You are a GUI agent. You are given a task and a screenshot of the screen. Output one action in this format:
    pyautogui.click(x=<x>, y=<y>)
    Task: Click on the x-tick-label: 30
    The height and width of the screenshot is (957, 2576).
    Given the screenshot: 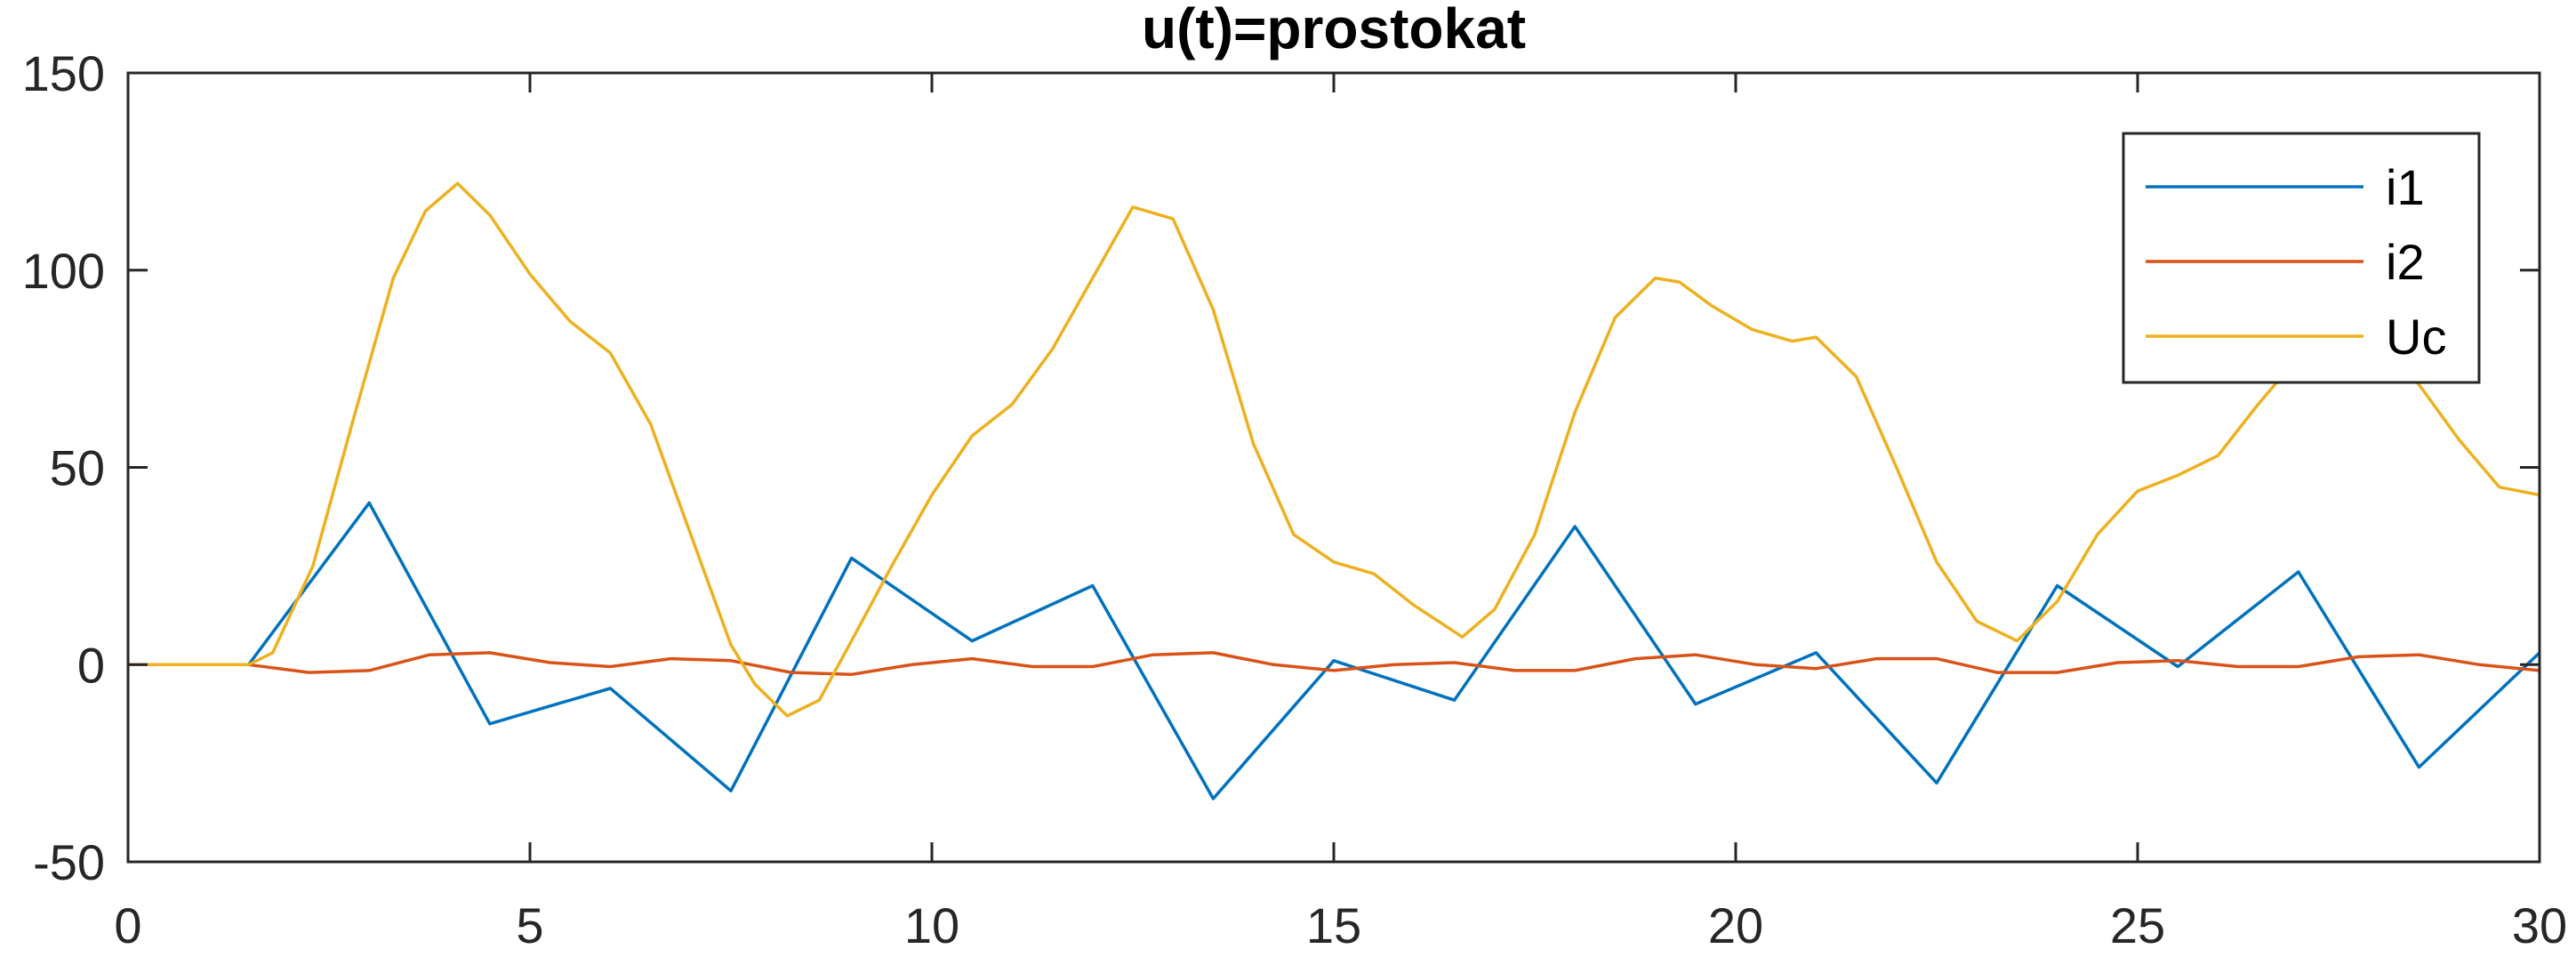 What is the action you would take?
    pyautogui.click(x=2539, y=925)
    